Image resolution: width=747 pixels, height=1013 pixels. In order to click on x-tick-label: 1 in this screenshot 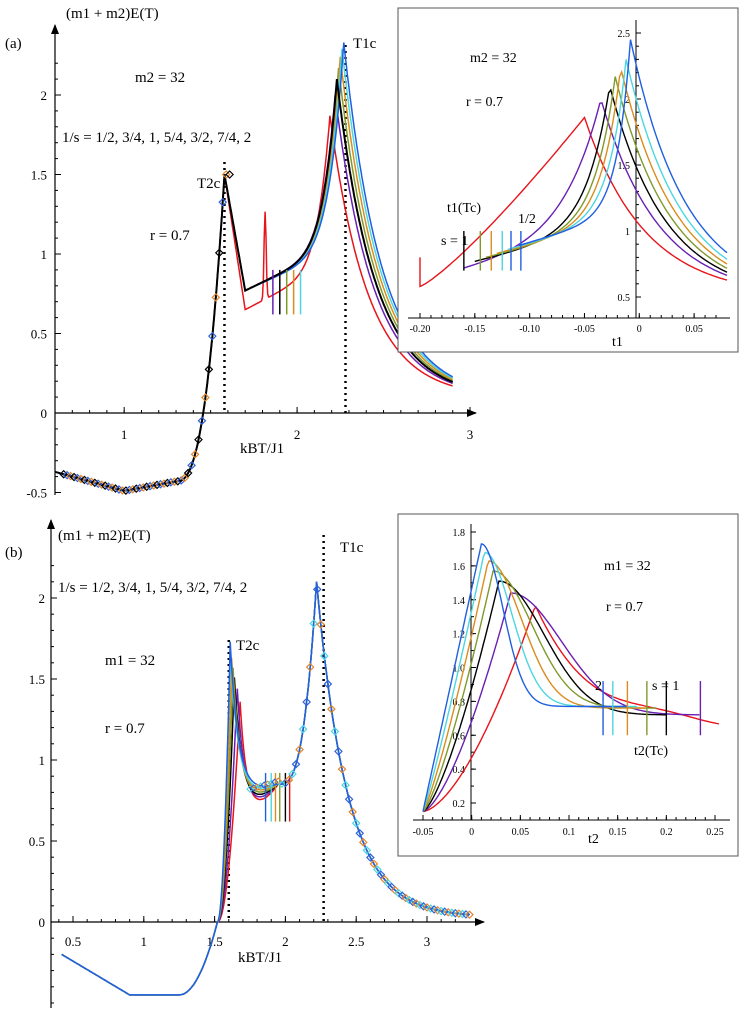, I will do `click(144, 941)`.